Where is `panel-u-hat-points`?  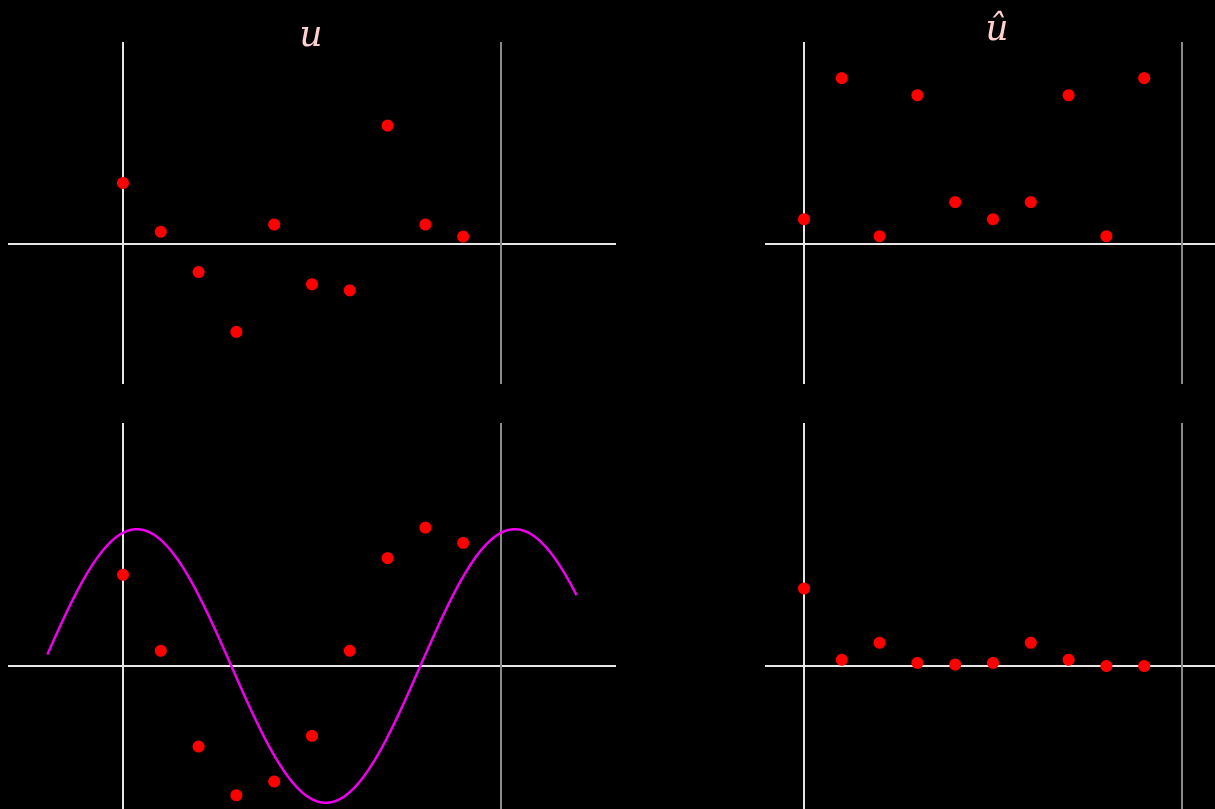 panel-u-hat-points is located at coordinates (974, 157).